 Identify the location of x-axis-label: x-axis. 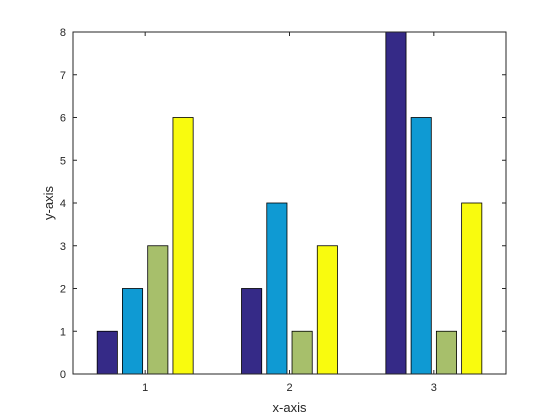
(290, 407).